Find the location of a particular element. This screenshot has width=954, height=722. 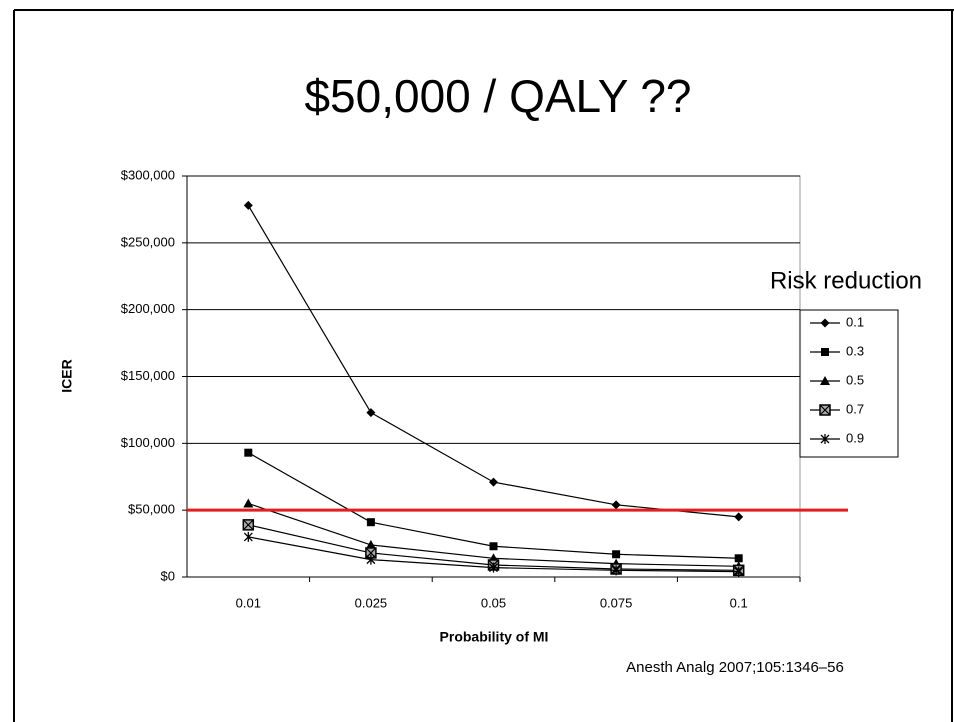

x-axis-label: Probability of MI is located at coordinates (494, 637).